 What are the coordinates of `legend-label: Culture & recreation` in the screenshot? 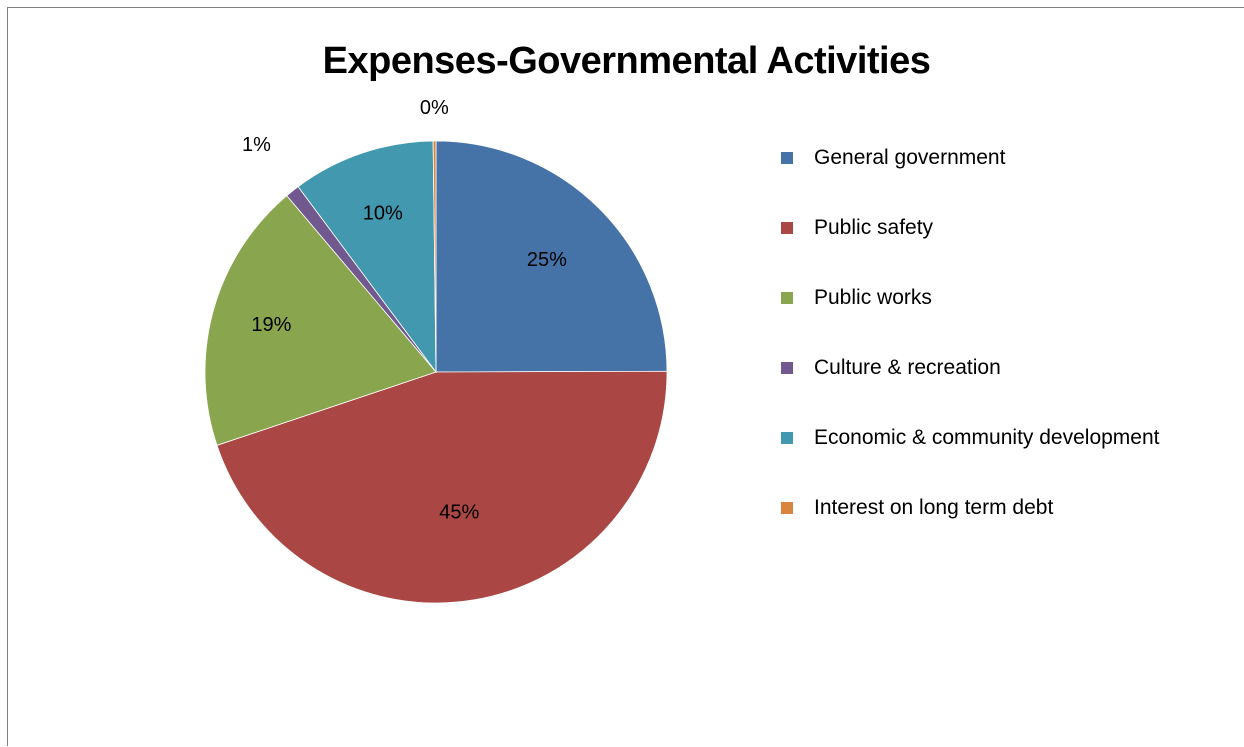 It's located at (907, 367).